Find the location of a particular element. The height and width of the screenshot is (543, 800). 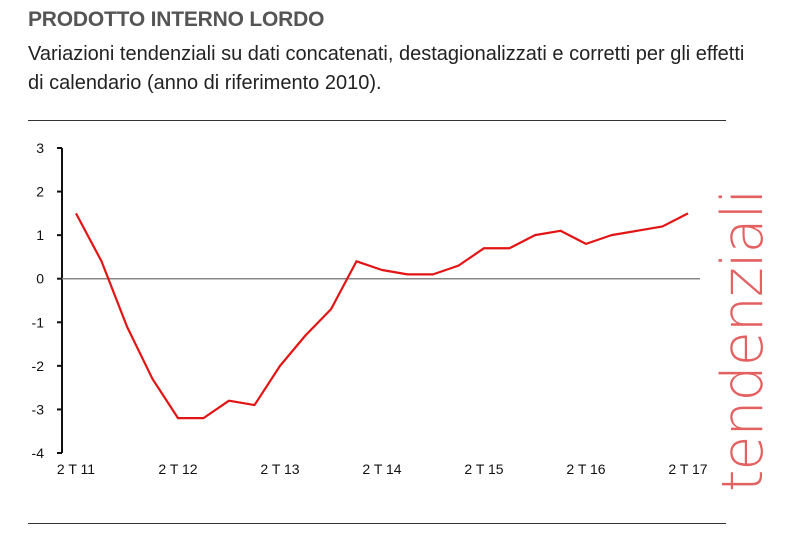

y-tick-label: -3 is located at coordinates (38, 409).